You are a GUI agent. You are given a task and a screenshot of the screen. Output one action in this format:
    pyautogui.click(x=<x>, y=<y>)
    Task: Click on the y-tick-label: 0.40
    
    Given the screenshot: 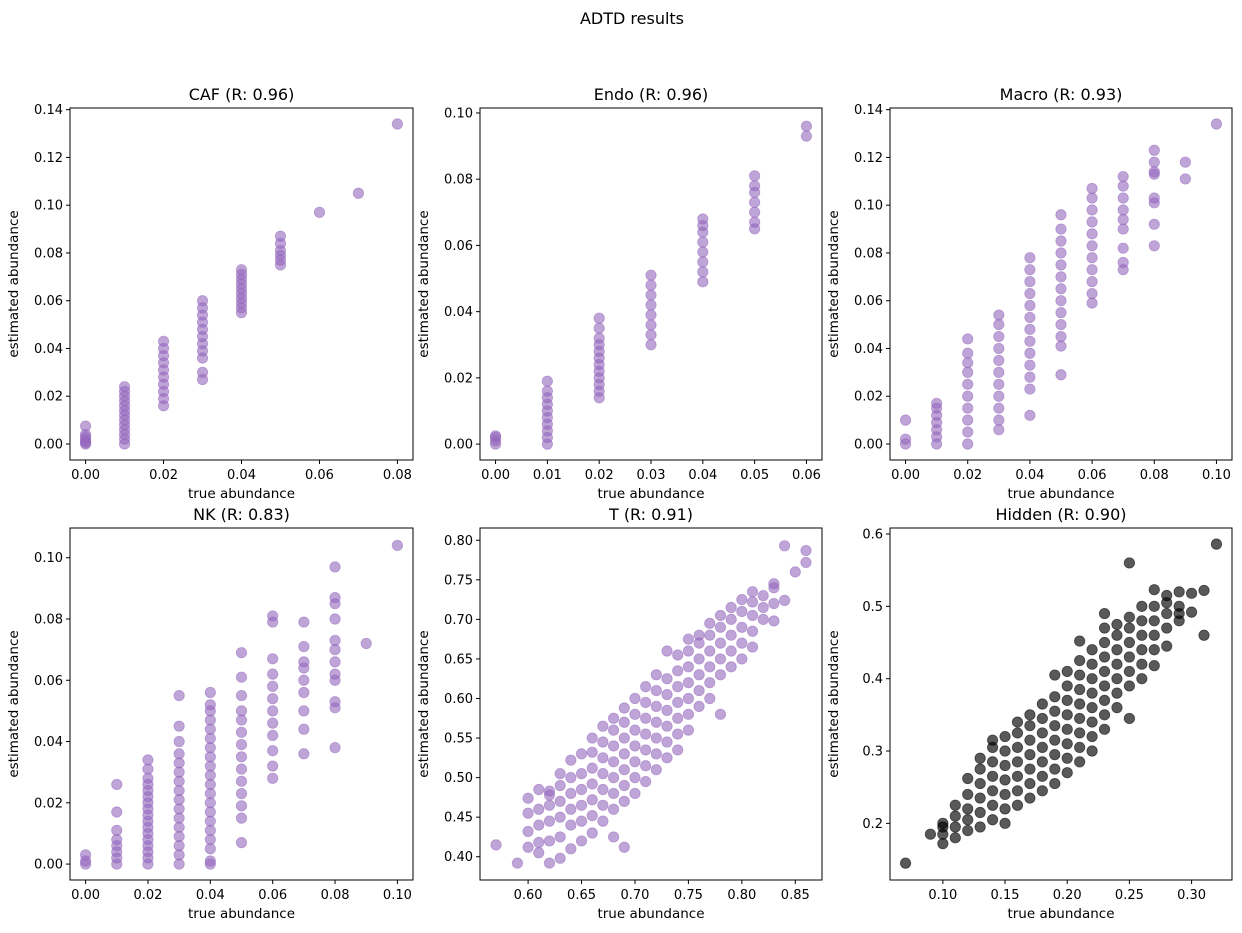 What is the action you would take?
    pyautogui.click(x=458, y=857)
    